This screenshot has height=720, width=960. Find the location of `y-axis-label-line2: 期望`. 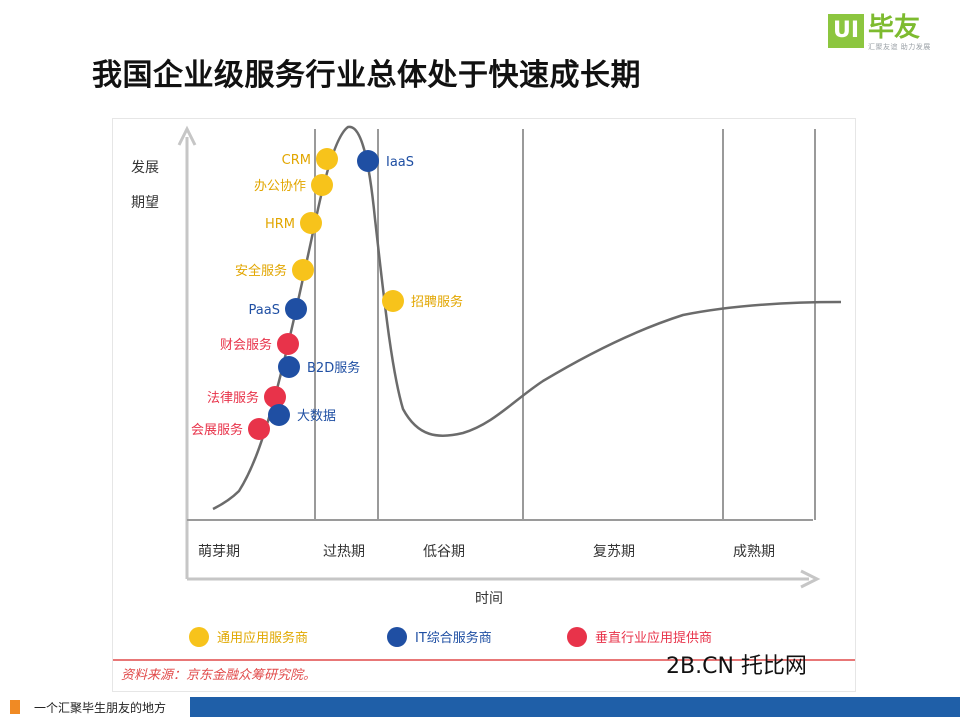

y-axis-label-line2: 期望 is located at coordinates (145, 203).